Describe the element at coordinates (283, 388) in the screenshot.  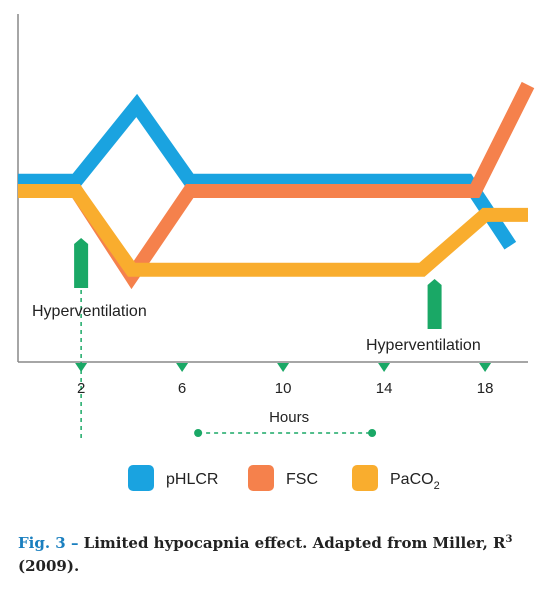
I see `x-tick-label: 10` at that location.